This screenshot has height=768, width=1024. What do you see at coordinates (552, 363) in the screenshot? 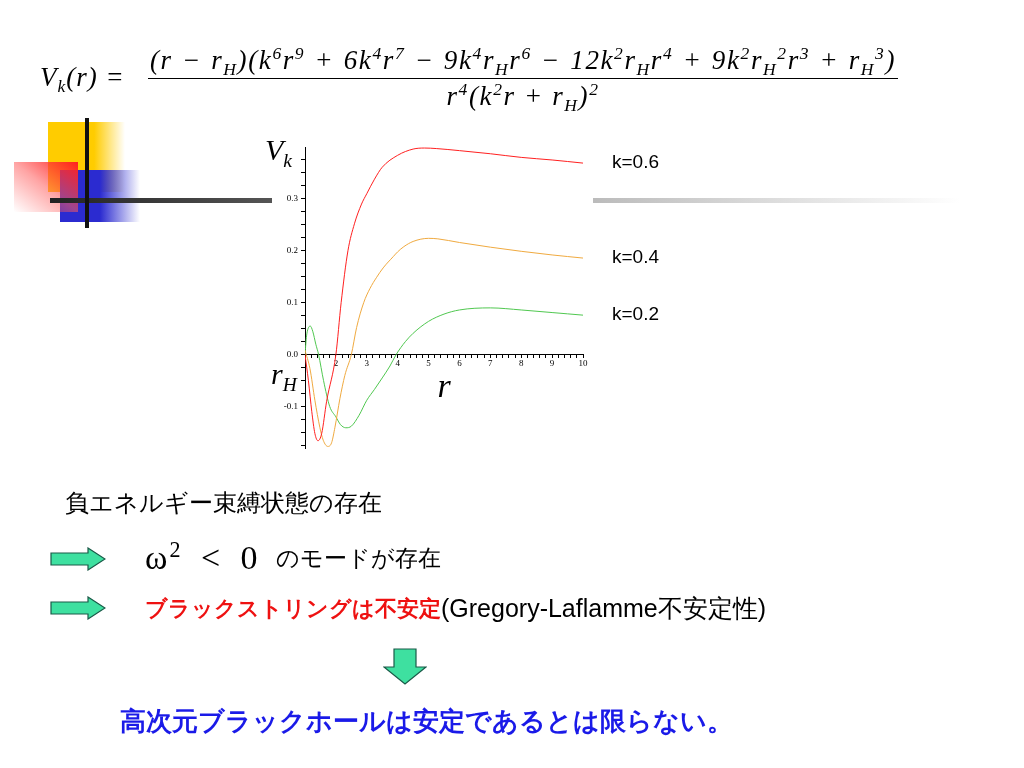
I see `x-tick-label: 9` at bounding box center [552, 363].